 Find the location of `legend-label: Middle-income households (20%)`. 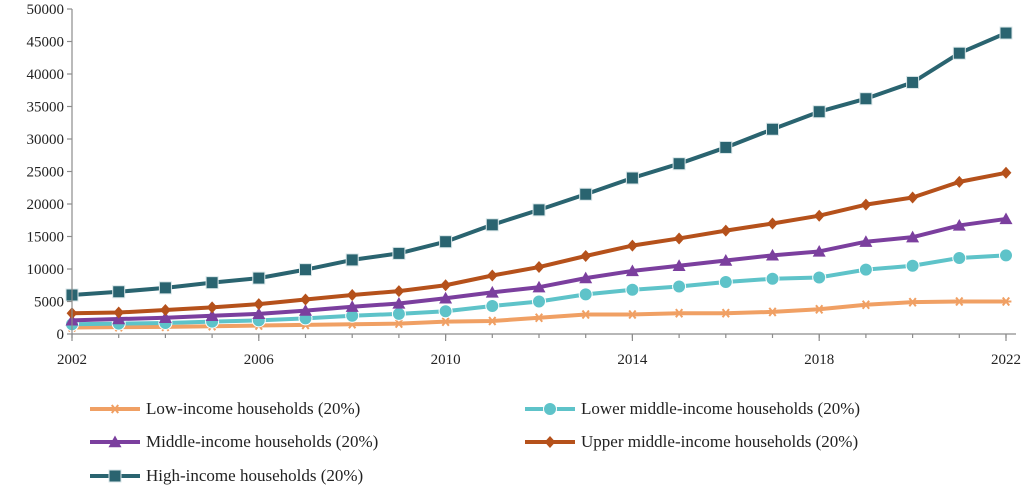

legend-label: Middle-income households (20%) is located at coordinates (262, 441).